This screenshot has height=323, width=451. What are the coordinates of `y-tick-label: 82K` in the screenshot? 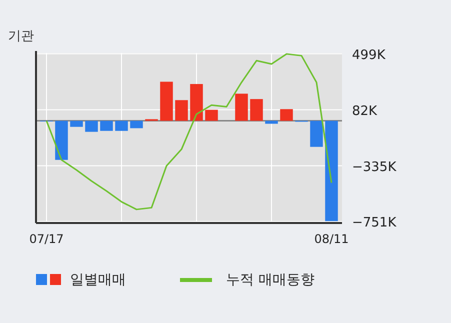 It's located at (365, 111).